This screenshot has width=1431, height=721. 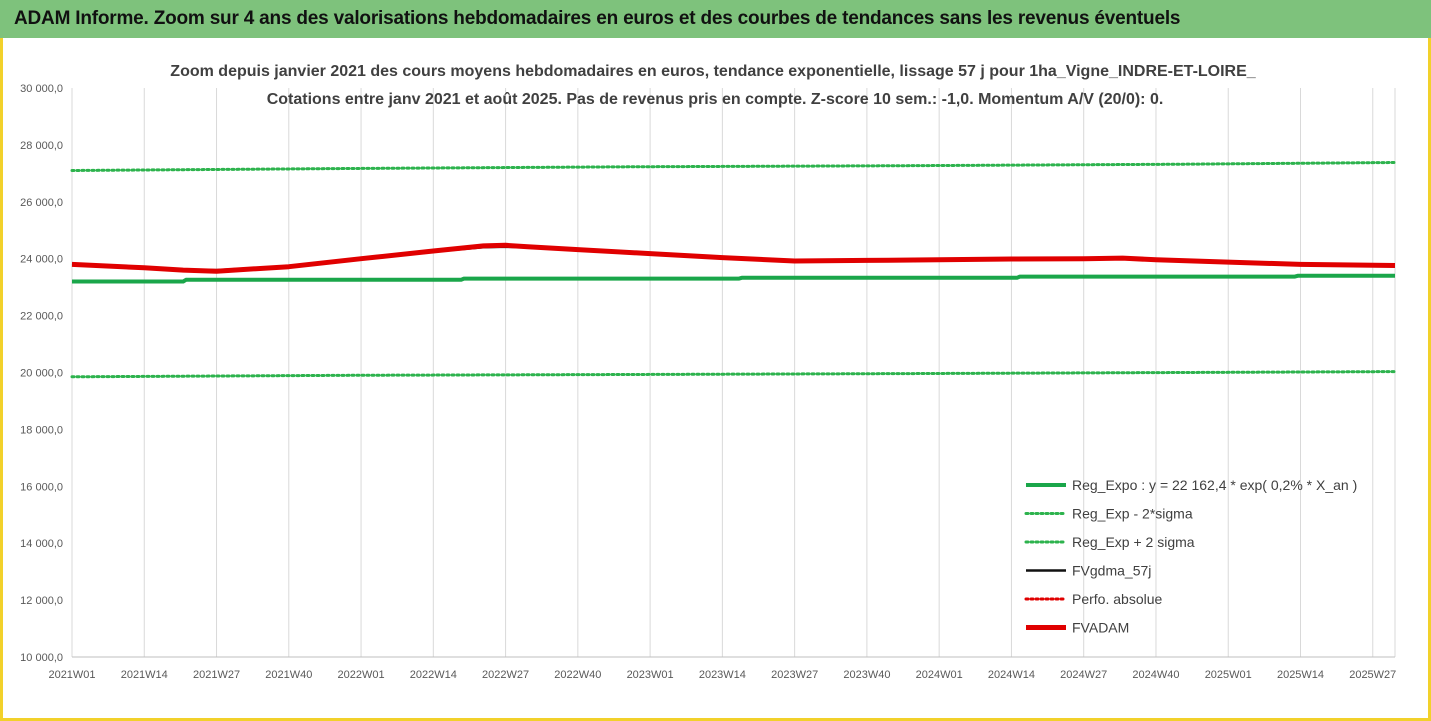 What do you see at coordinates (505, 675) in the screenshot?
I see `x-tick-label: 2022W27` at bounding box center [505, 675].